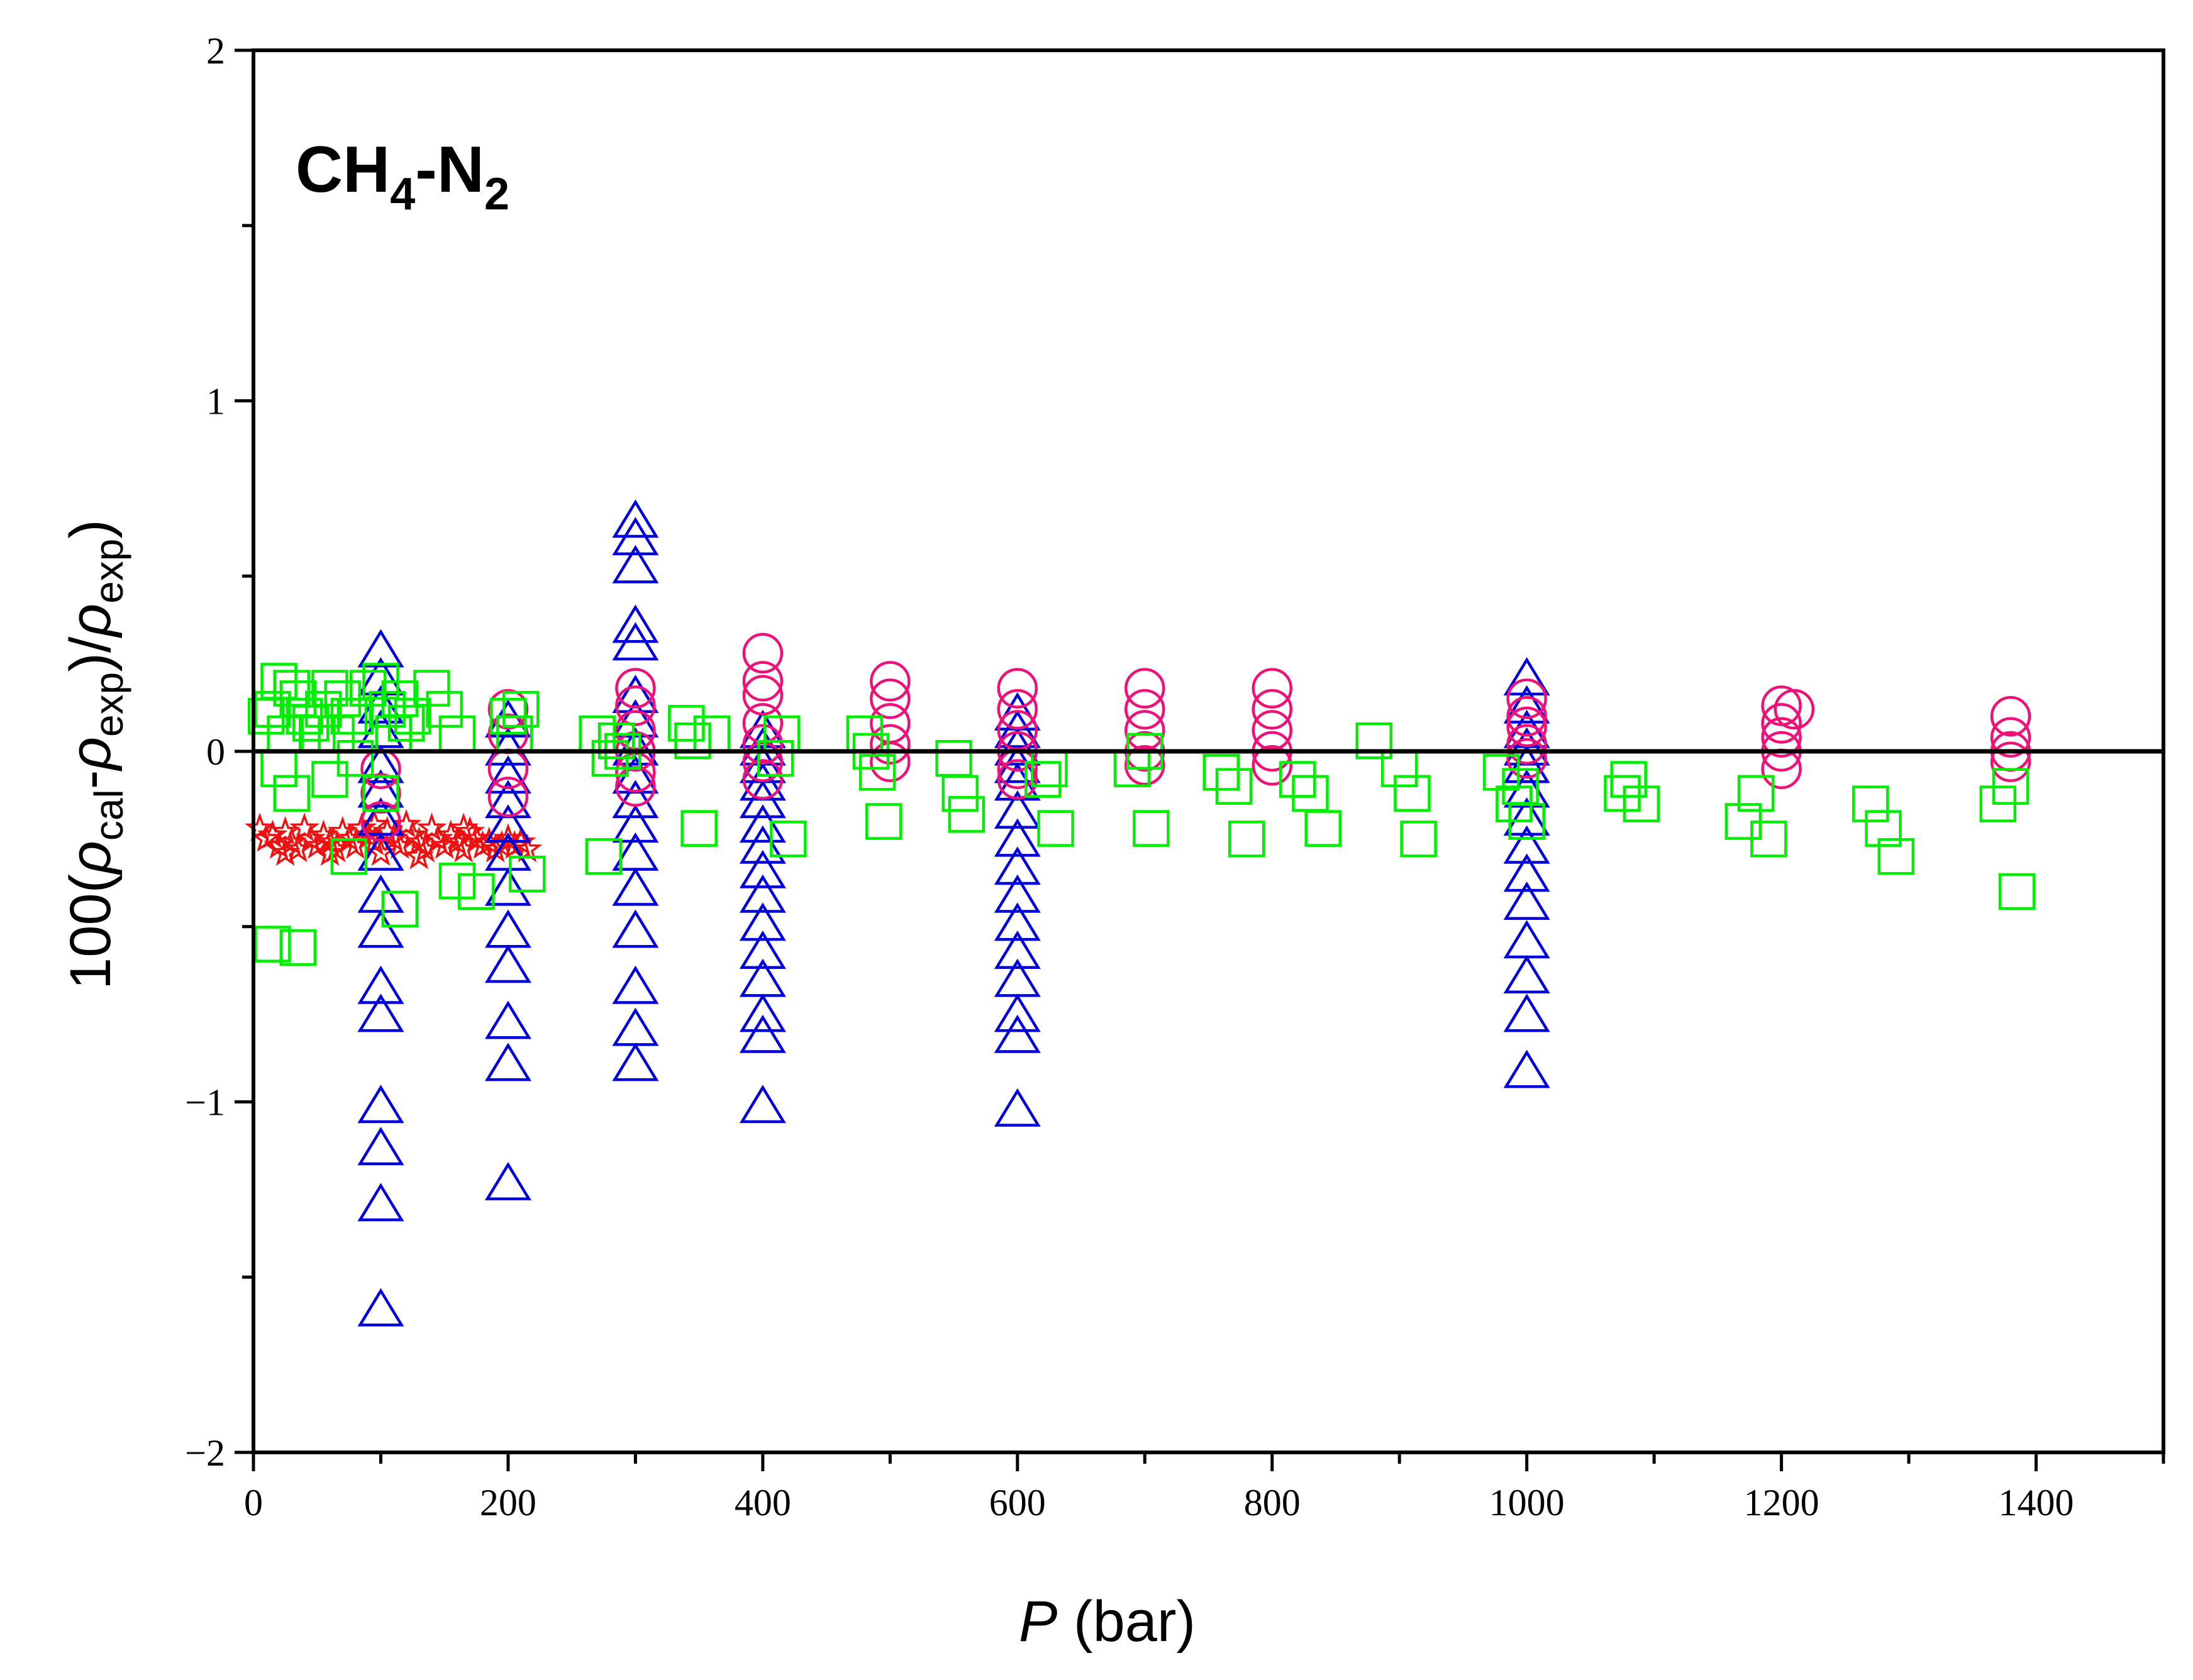 Image resolution: width=2193 pixels, height=1680 pixels. What do you see at coordinates (205, 1453) in the screenshot?
I see `y-tick-label: −2` at bounding box center [205, 1453].